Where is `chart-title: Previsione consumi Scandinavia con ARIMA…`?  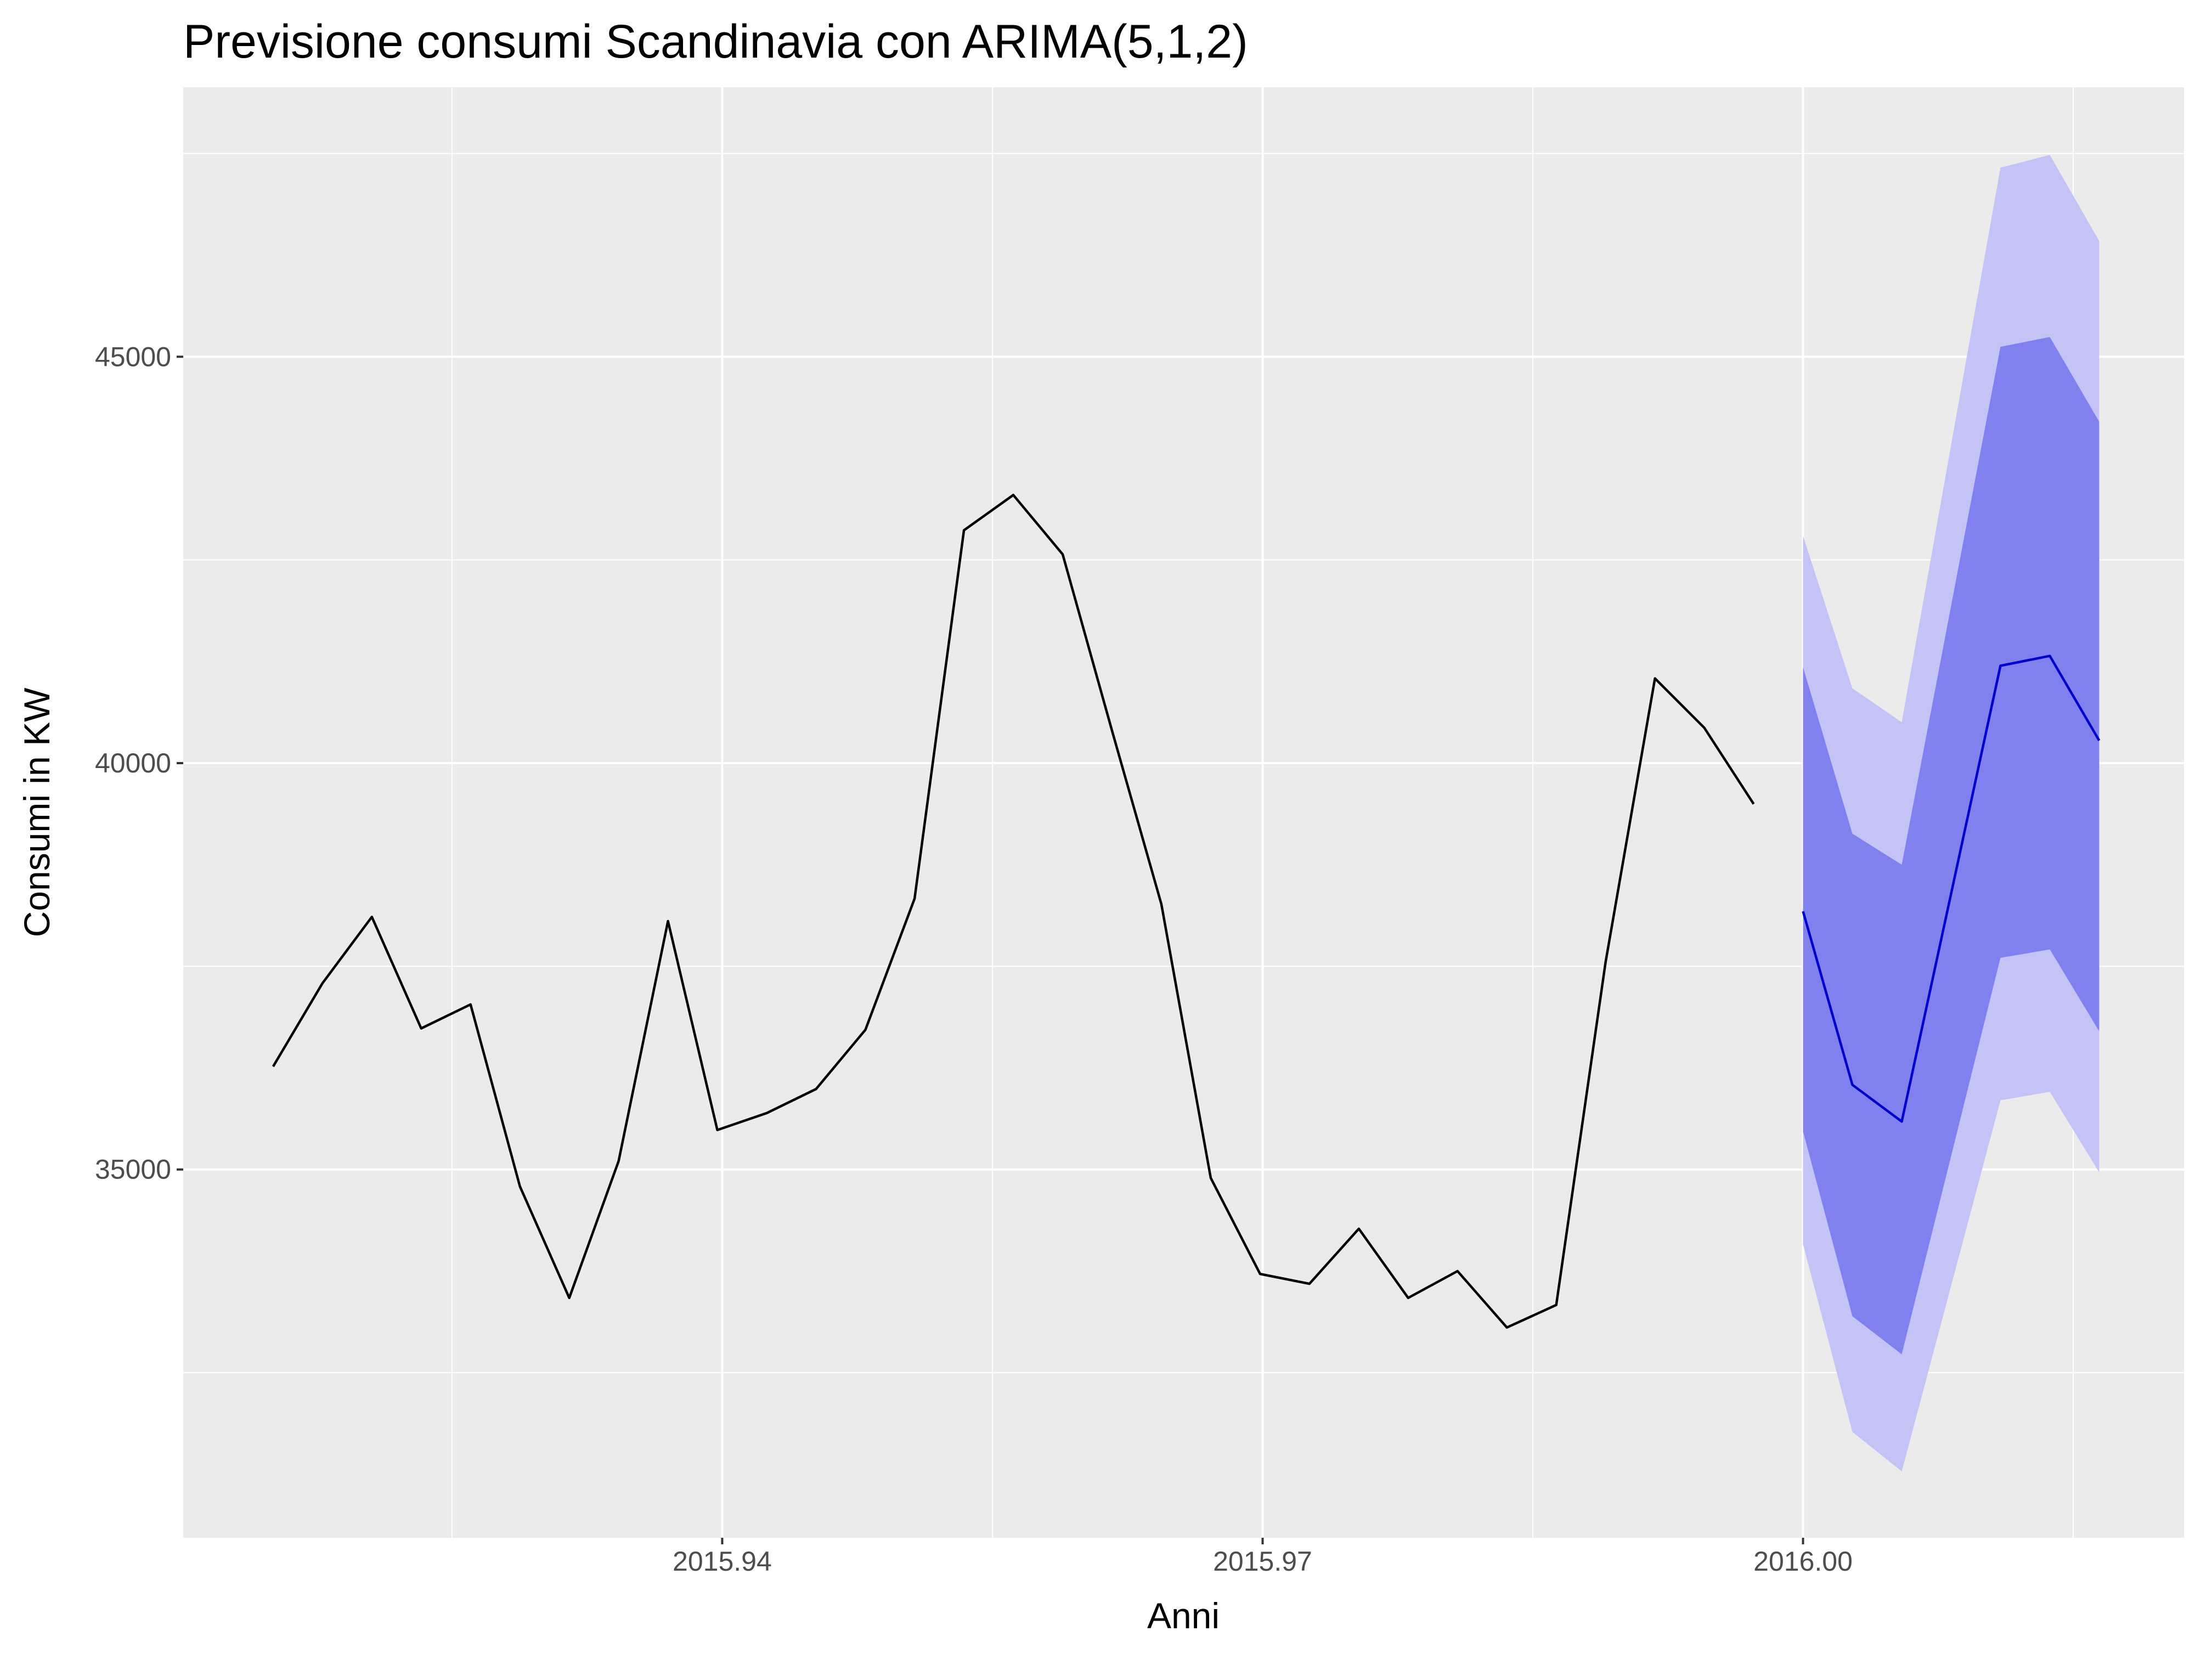
chart-title: Previsione consumi Scandinavia con ARIMA… is located at coordinates (715, 41).